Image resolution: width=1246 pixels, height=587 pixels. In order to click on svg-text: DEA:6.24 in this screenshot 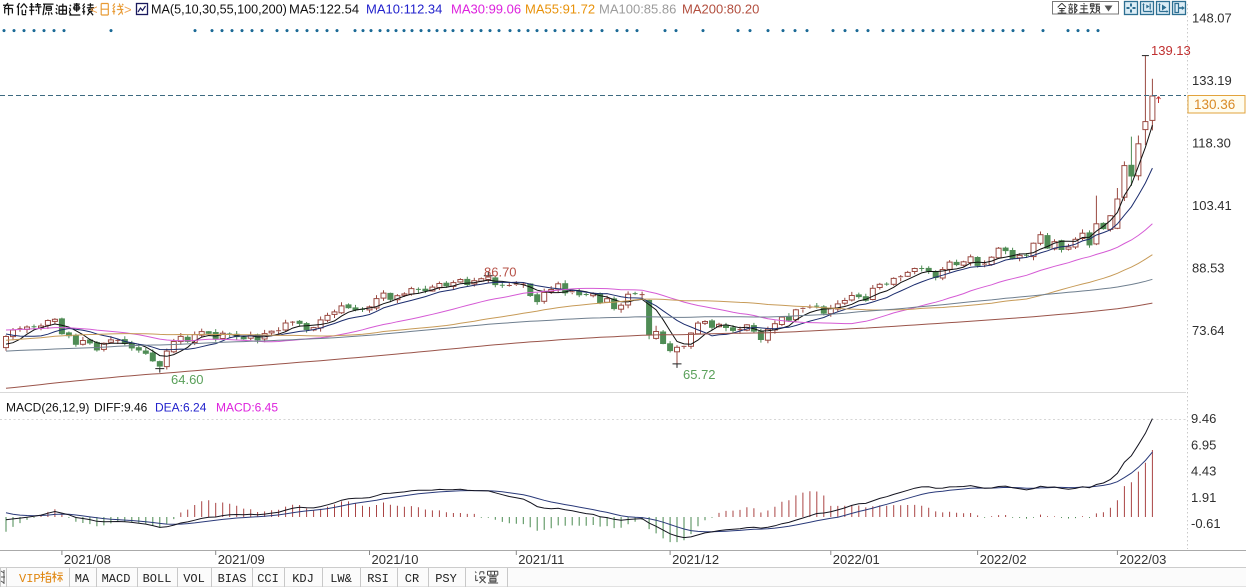, I will do `click(181, 408)`.